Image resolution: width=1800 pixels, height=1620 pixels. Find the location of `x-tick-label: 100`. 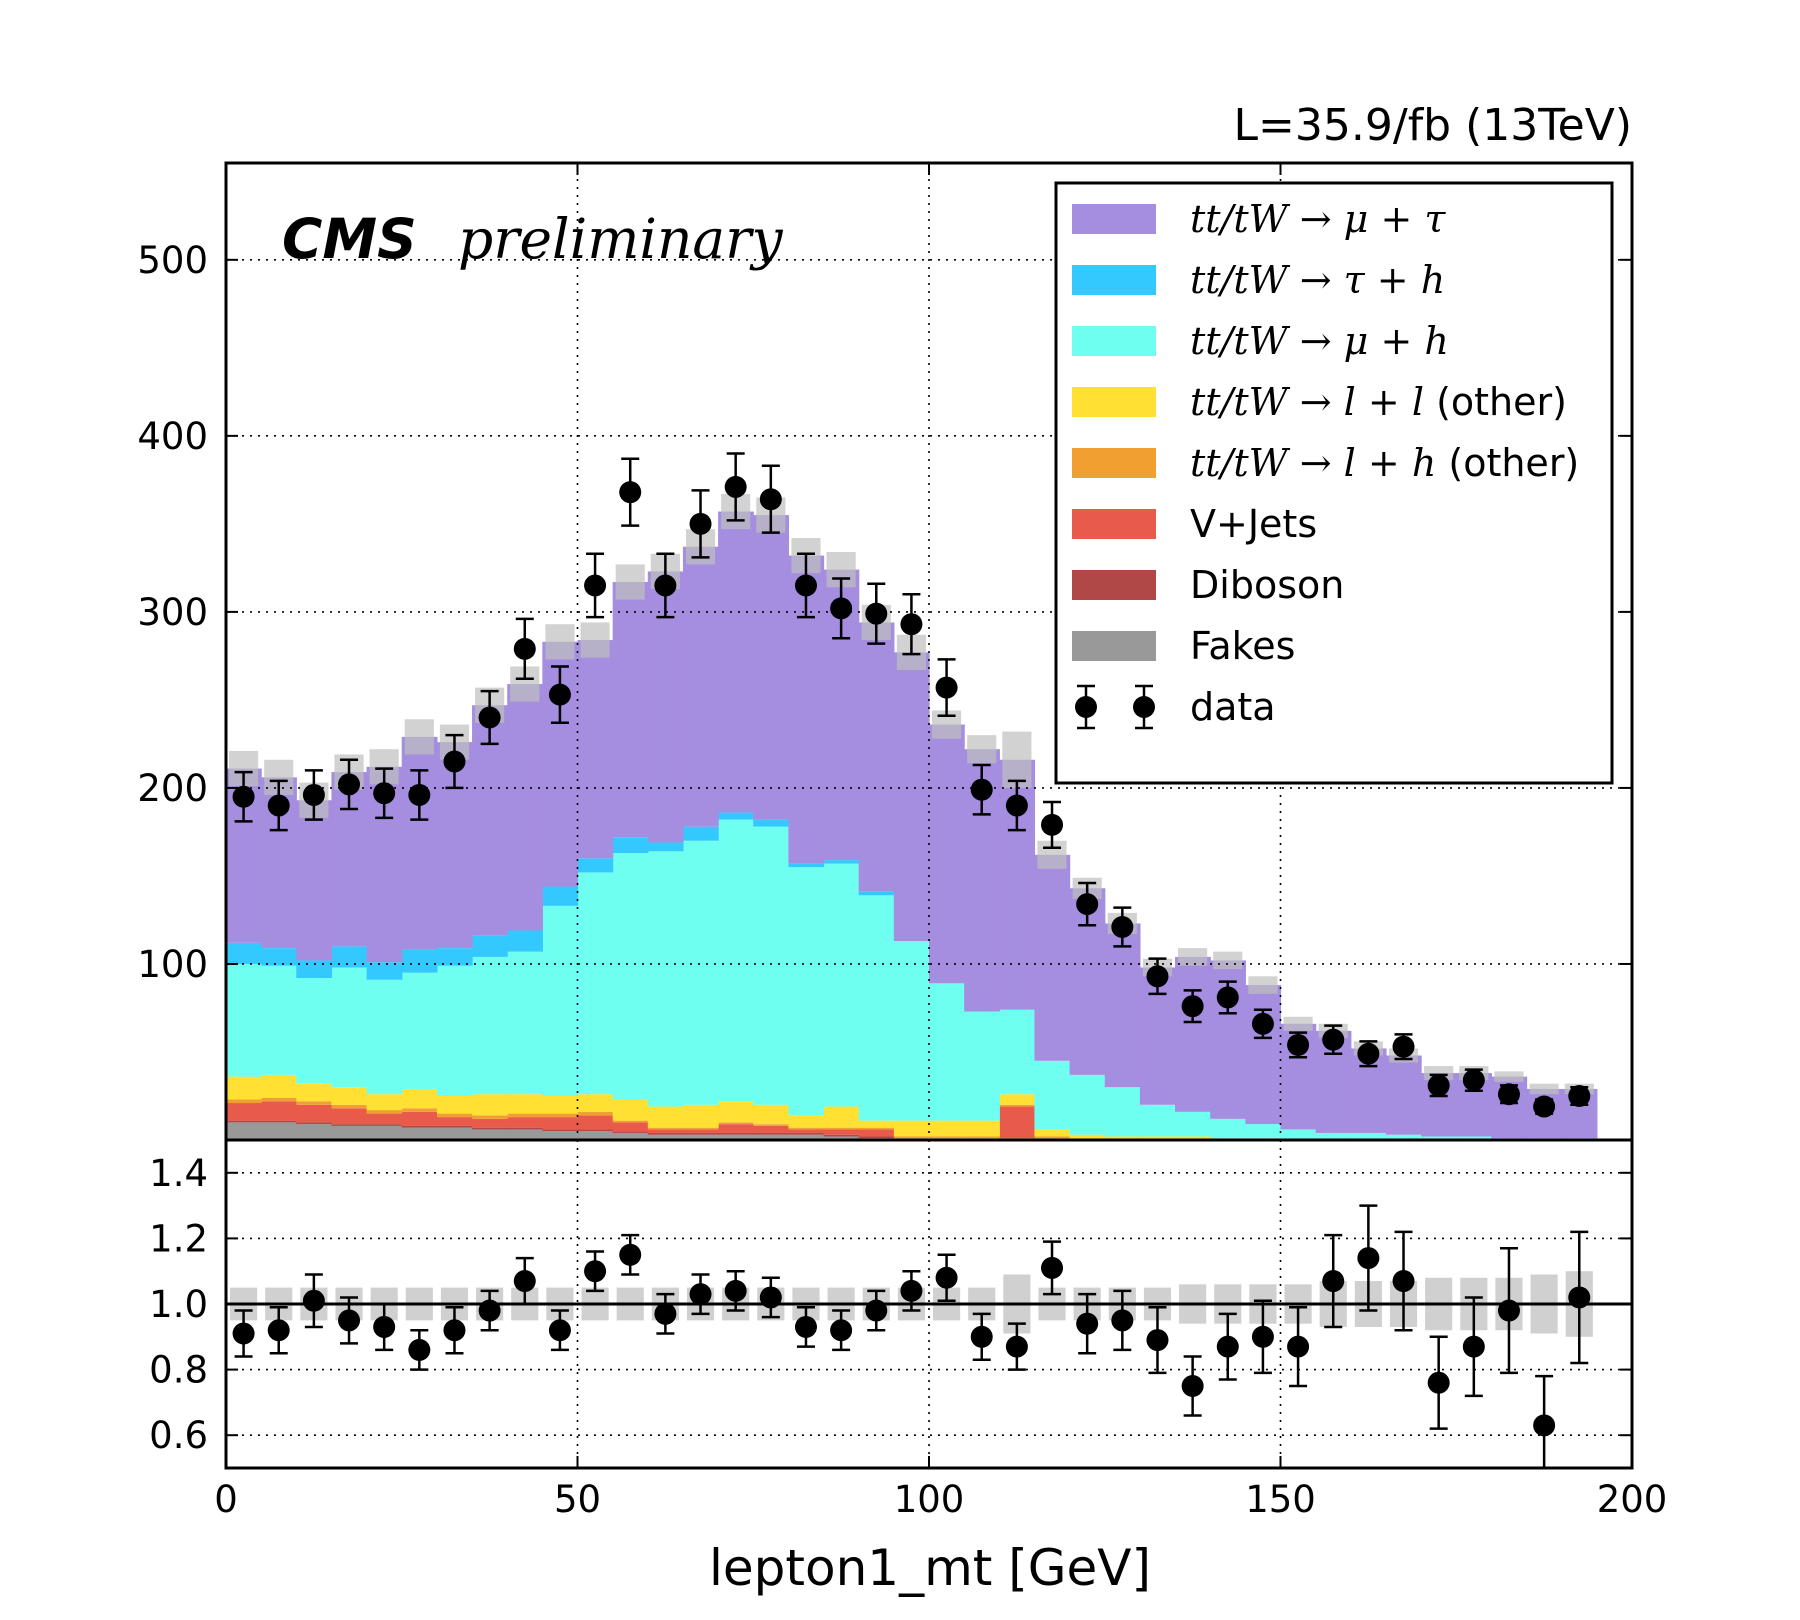

x-tick-label: 100 is located at coordinates (929, 1499).